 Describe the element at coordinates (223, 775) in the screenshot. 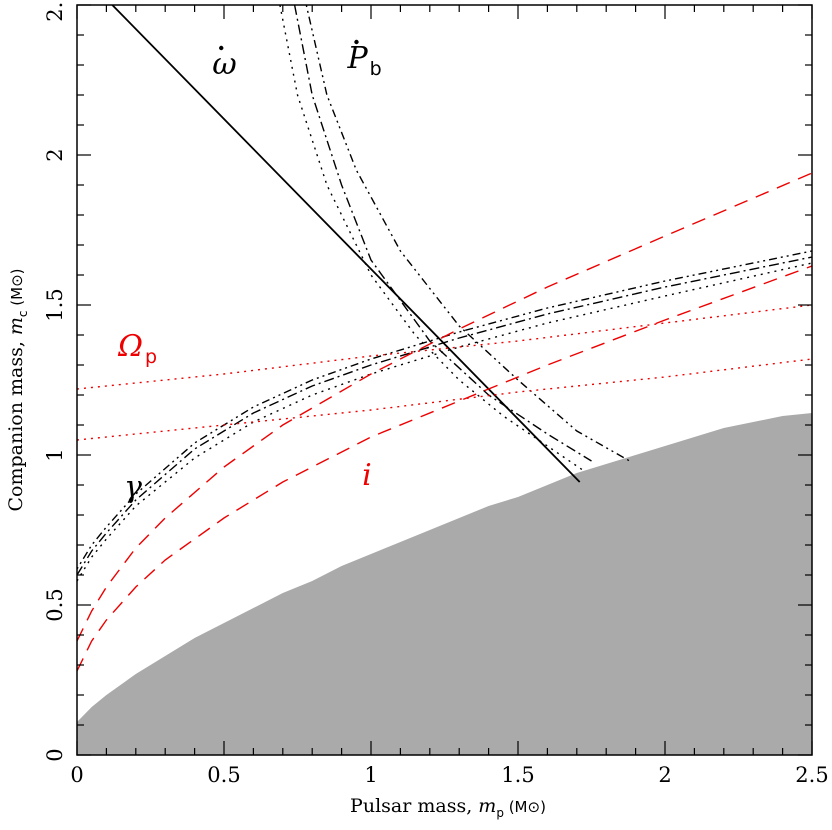

I see `x-tick-label: 0.5` at that location.